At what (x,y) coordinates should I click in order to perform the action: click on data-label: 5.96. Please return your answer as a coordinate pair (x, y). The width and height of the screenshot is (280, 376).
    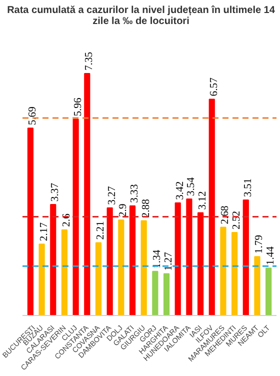
    Looking at the image, I should click on (78, 106).